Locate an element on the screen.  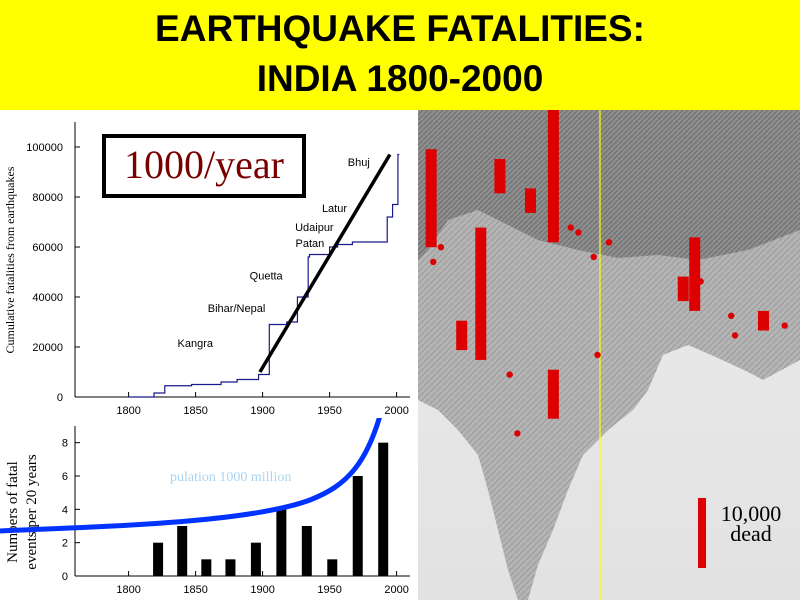
cum-annotation-label: Kangra is located at coordinates (196, 344).